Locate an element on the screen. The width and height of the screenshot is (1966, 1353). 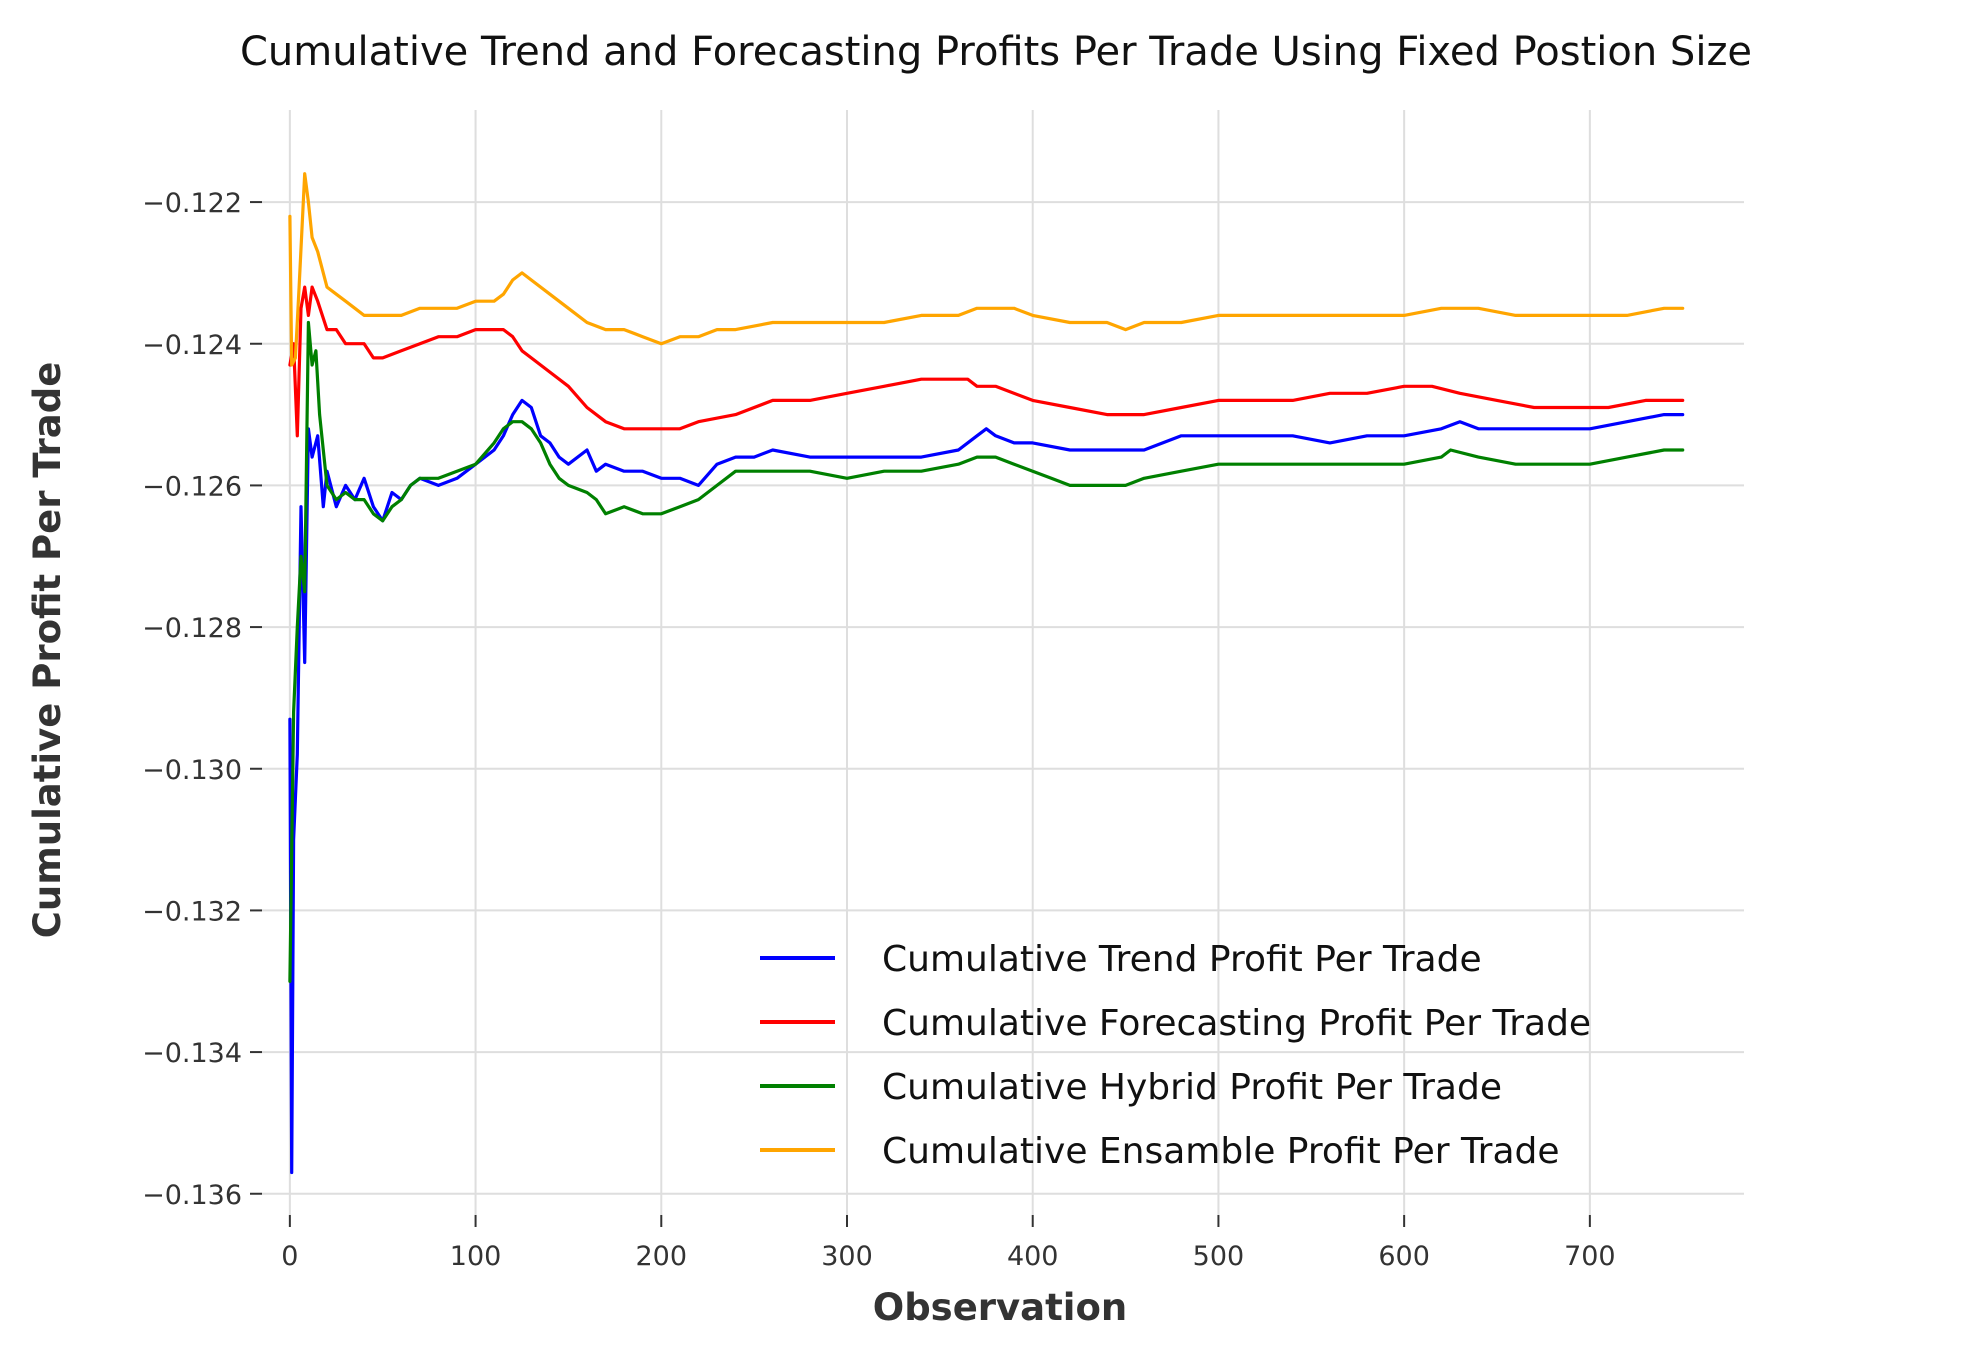
x-axis-label: Observation is located at coordinates (1000, 1307).